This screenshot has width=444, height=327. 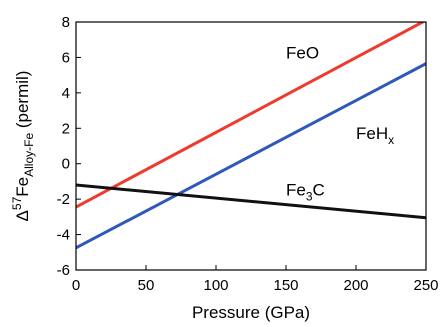 I want to click on series-label-0: FeO, so click(x=302, y=52).